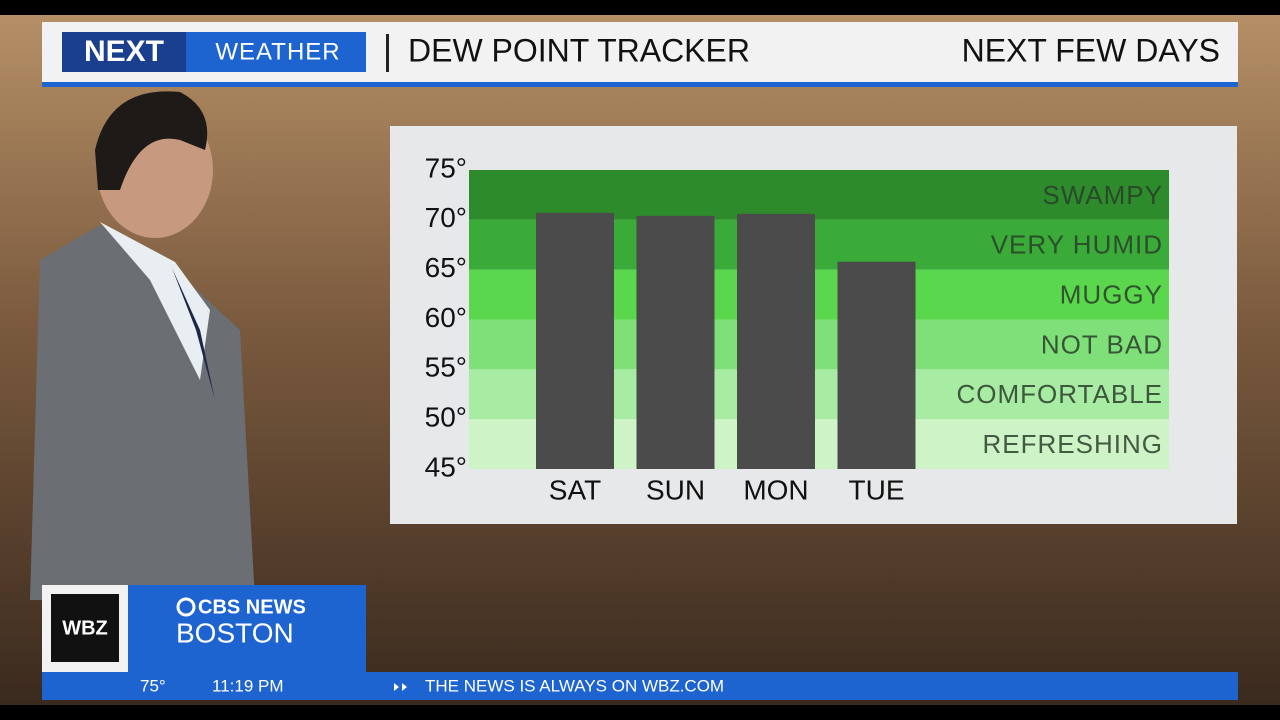 This screenshot has width=1280, height=720. Describe the element at coordinates (446, 267) in the screenshot. I see `y-tick-label: 65°` at that location.